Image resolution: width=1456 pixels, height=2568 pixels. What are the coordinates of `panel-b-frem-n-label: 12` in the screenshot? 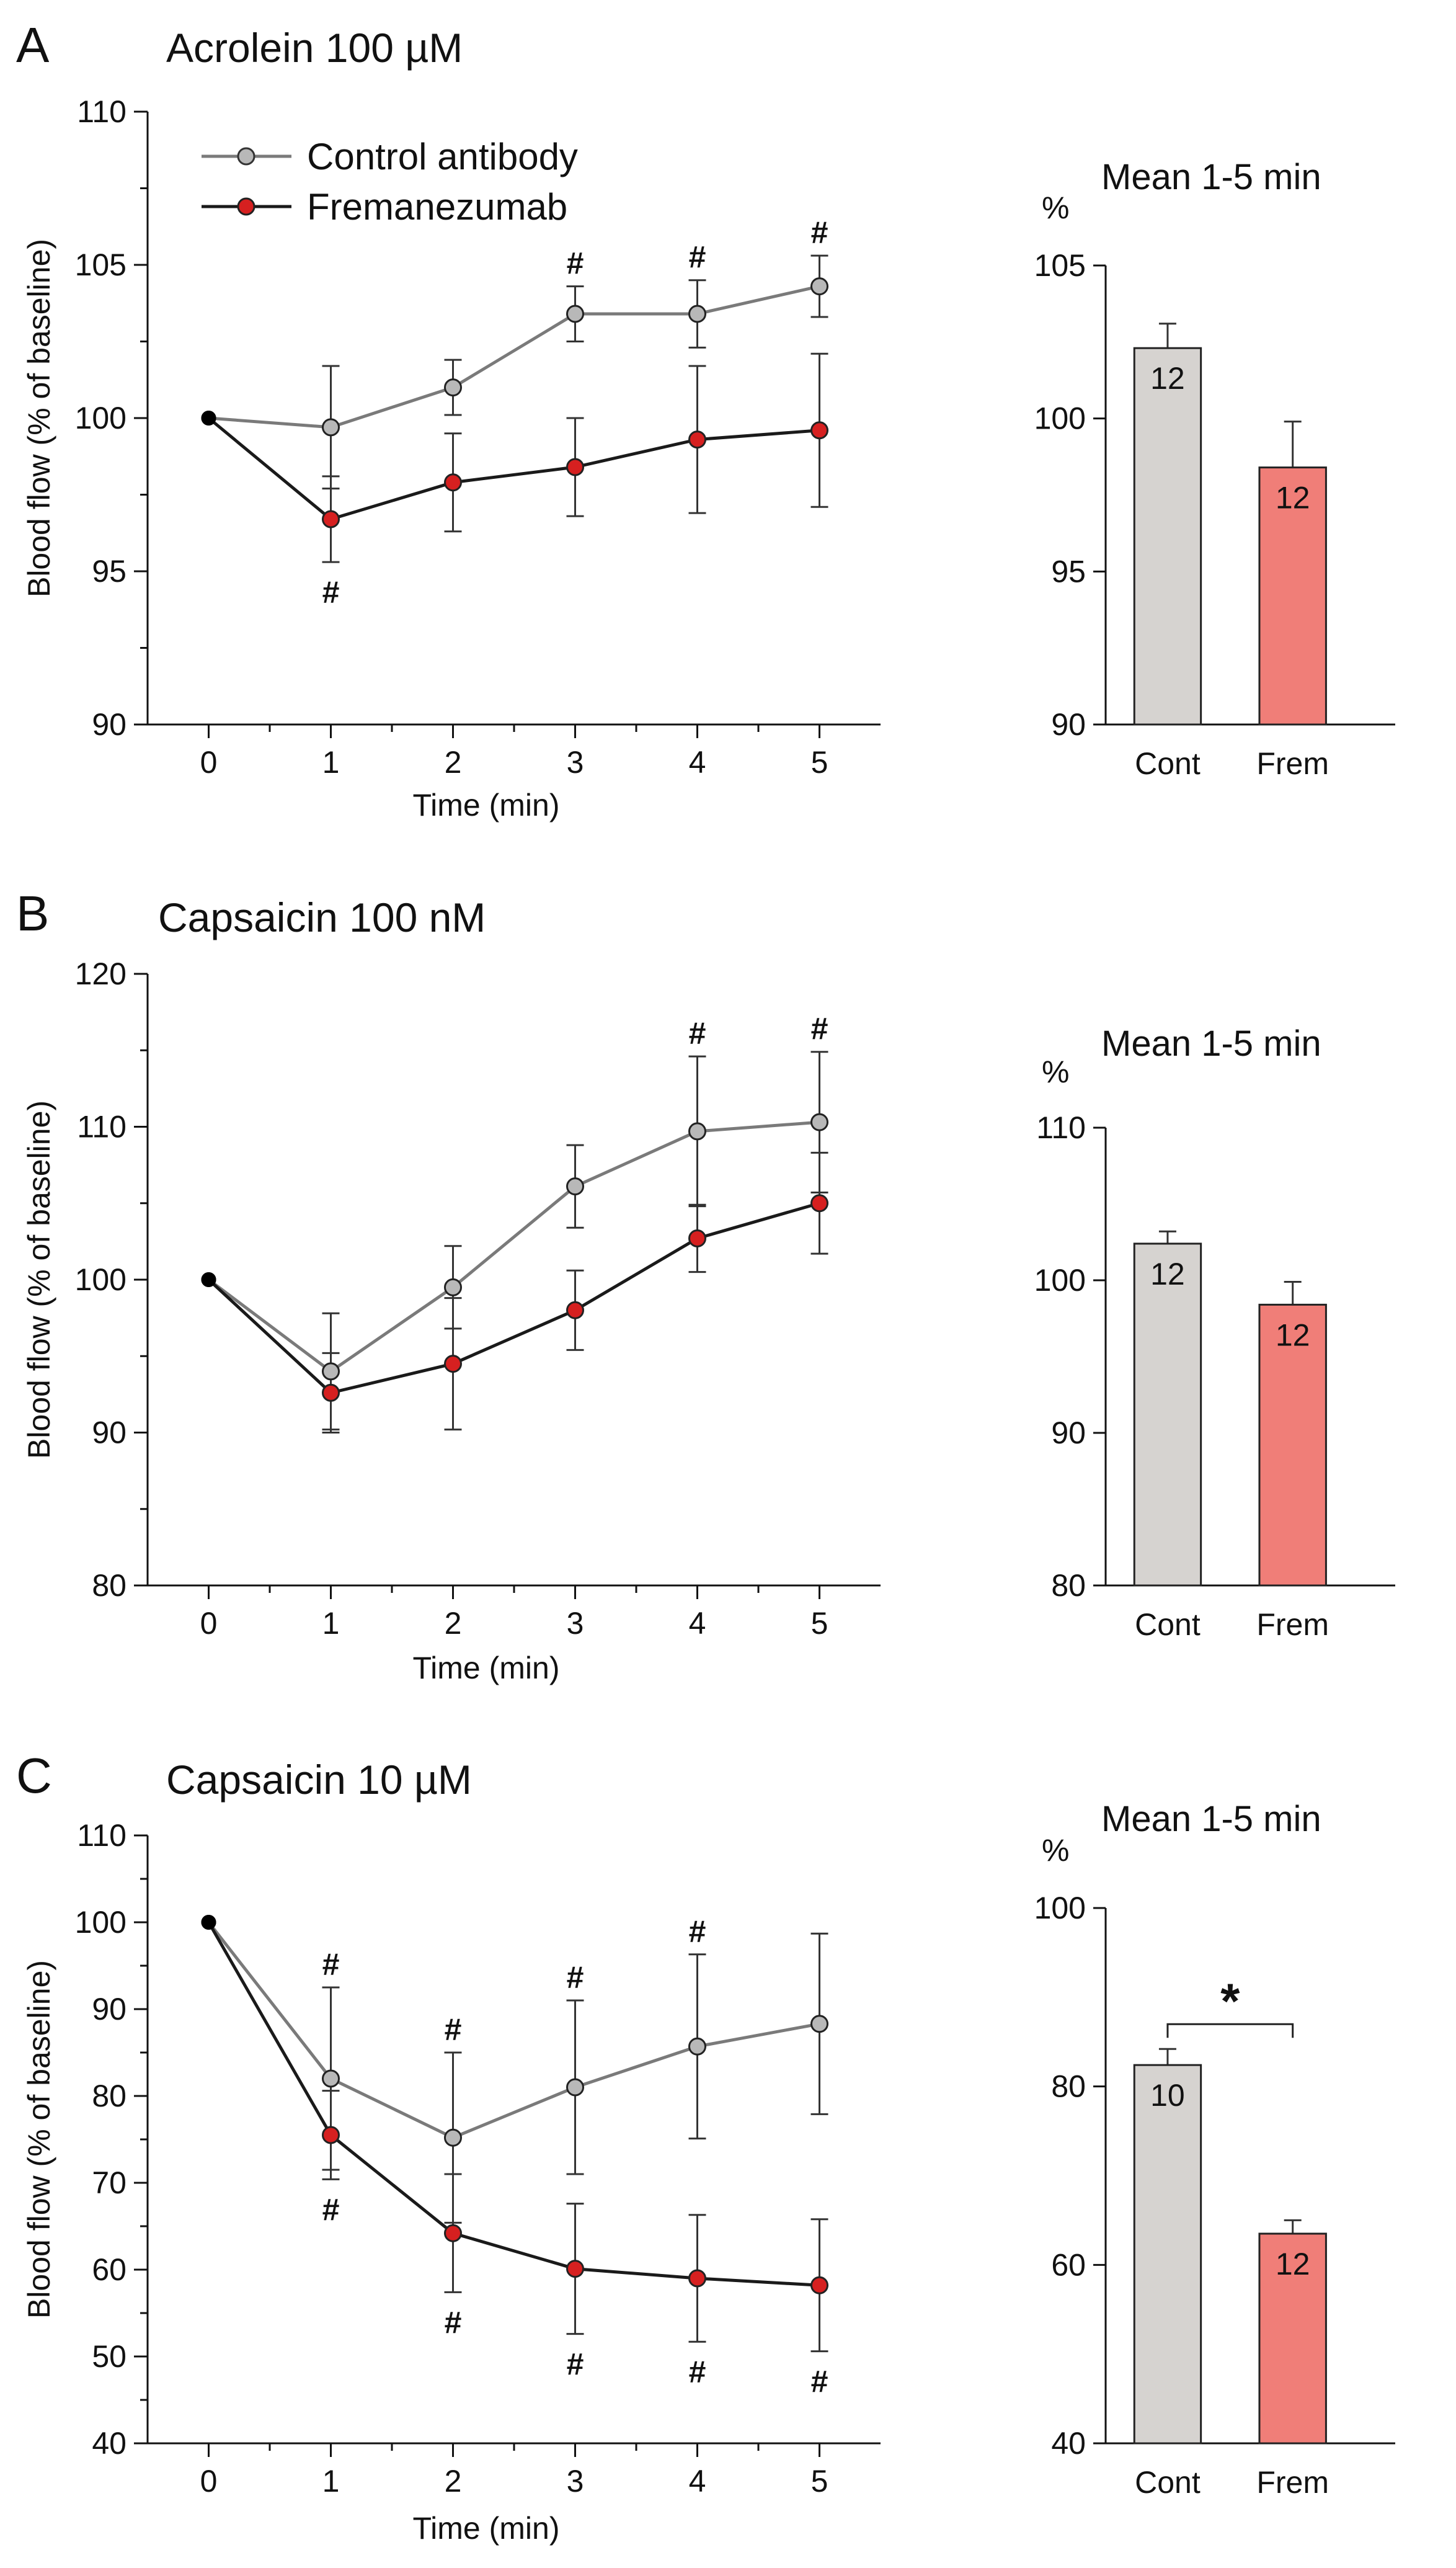 It's located at (1293, 1334).